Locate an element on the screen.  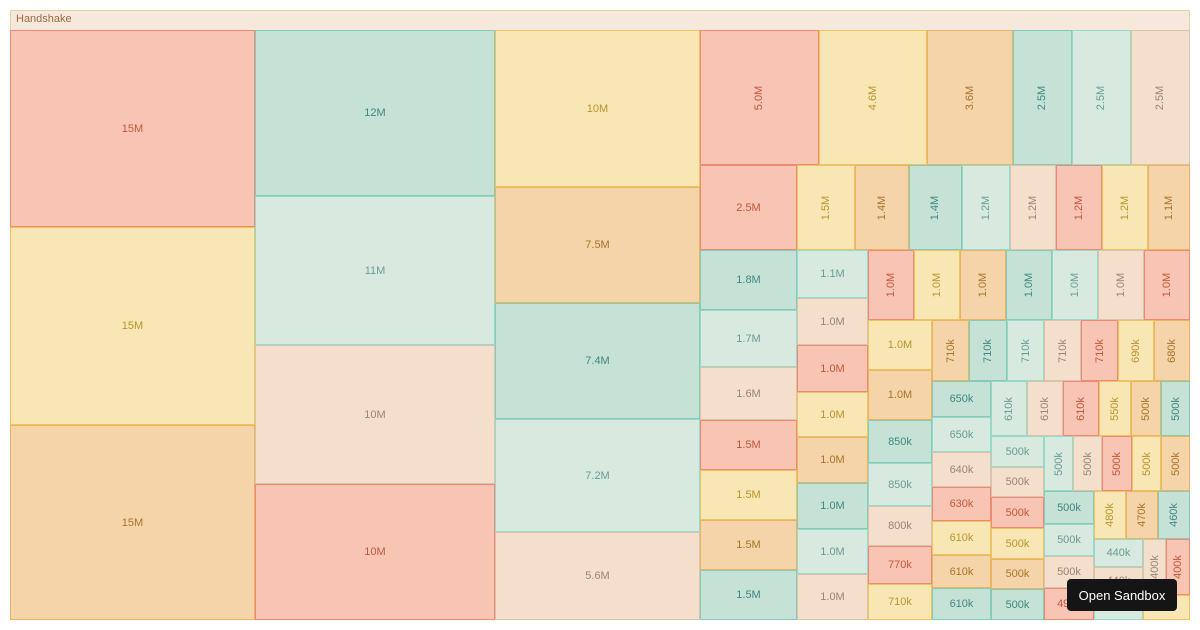
treemap-cell: 1.7M is located at coordinates (748, 338).